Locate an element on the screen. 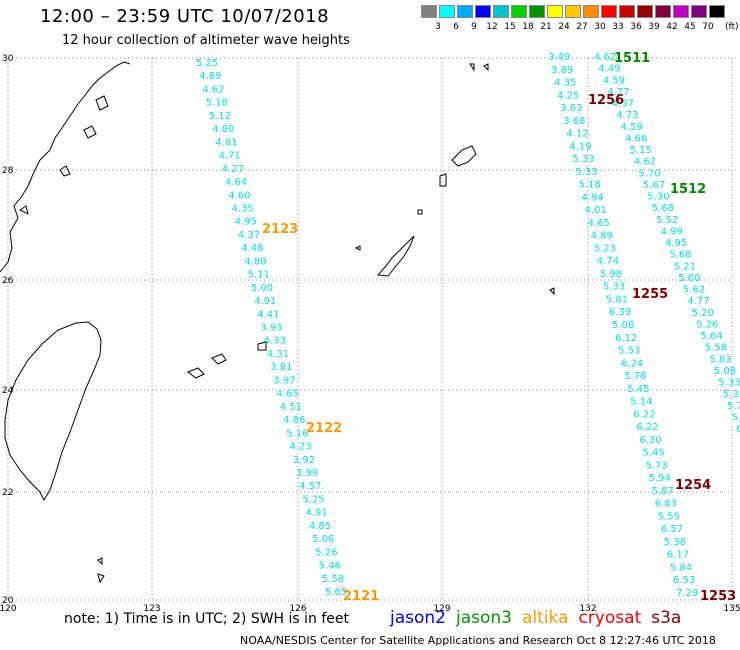  wave-height-value: 5.21 is located at coordinates (685, 266).